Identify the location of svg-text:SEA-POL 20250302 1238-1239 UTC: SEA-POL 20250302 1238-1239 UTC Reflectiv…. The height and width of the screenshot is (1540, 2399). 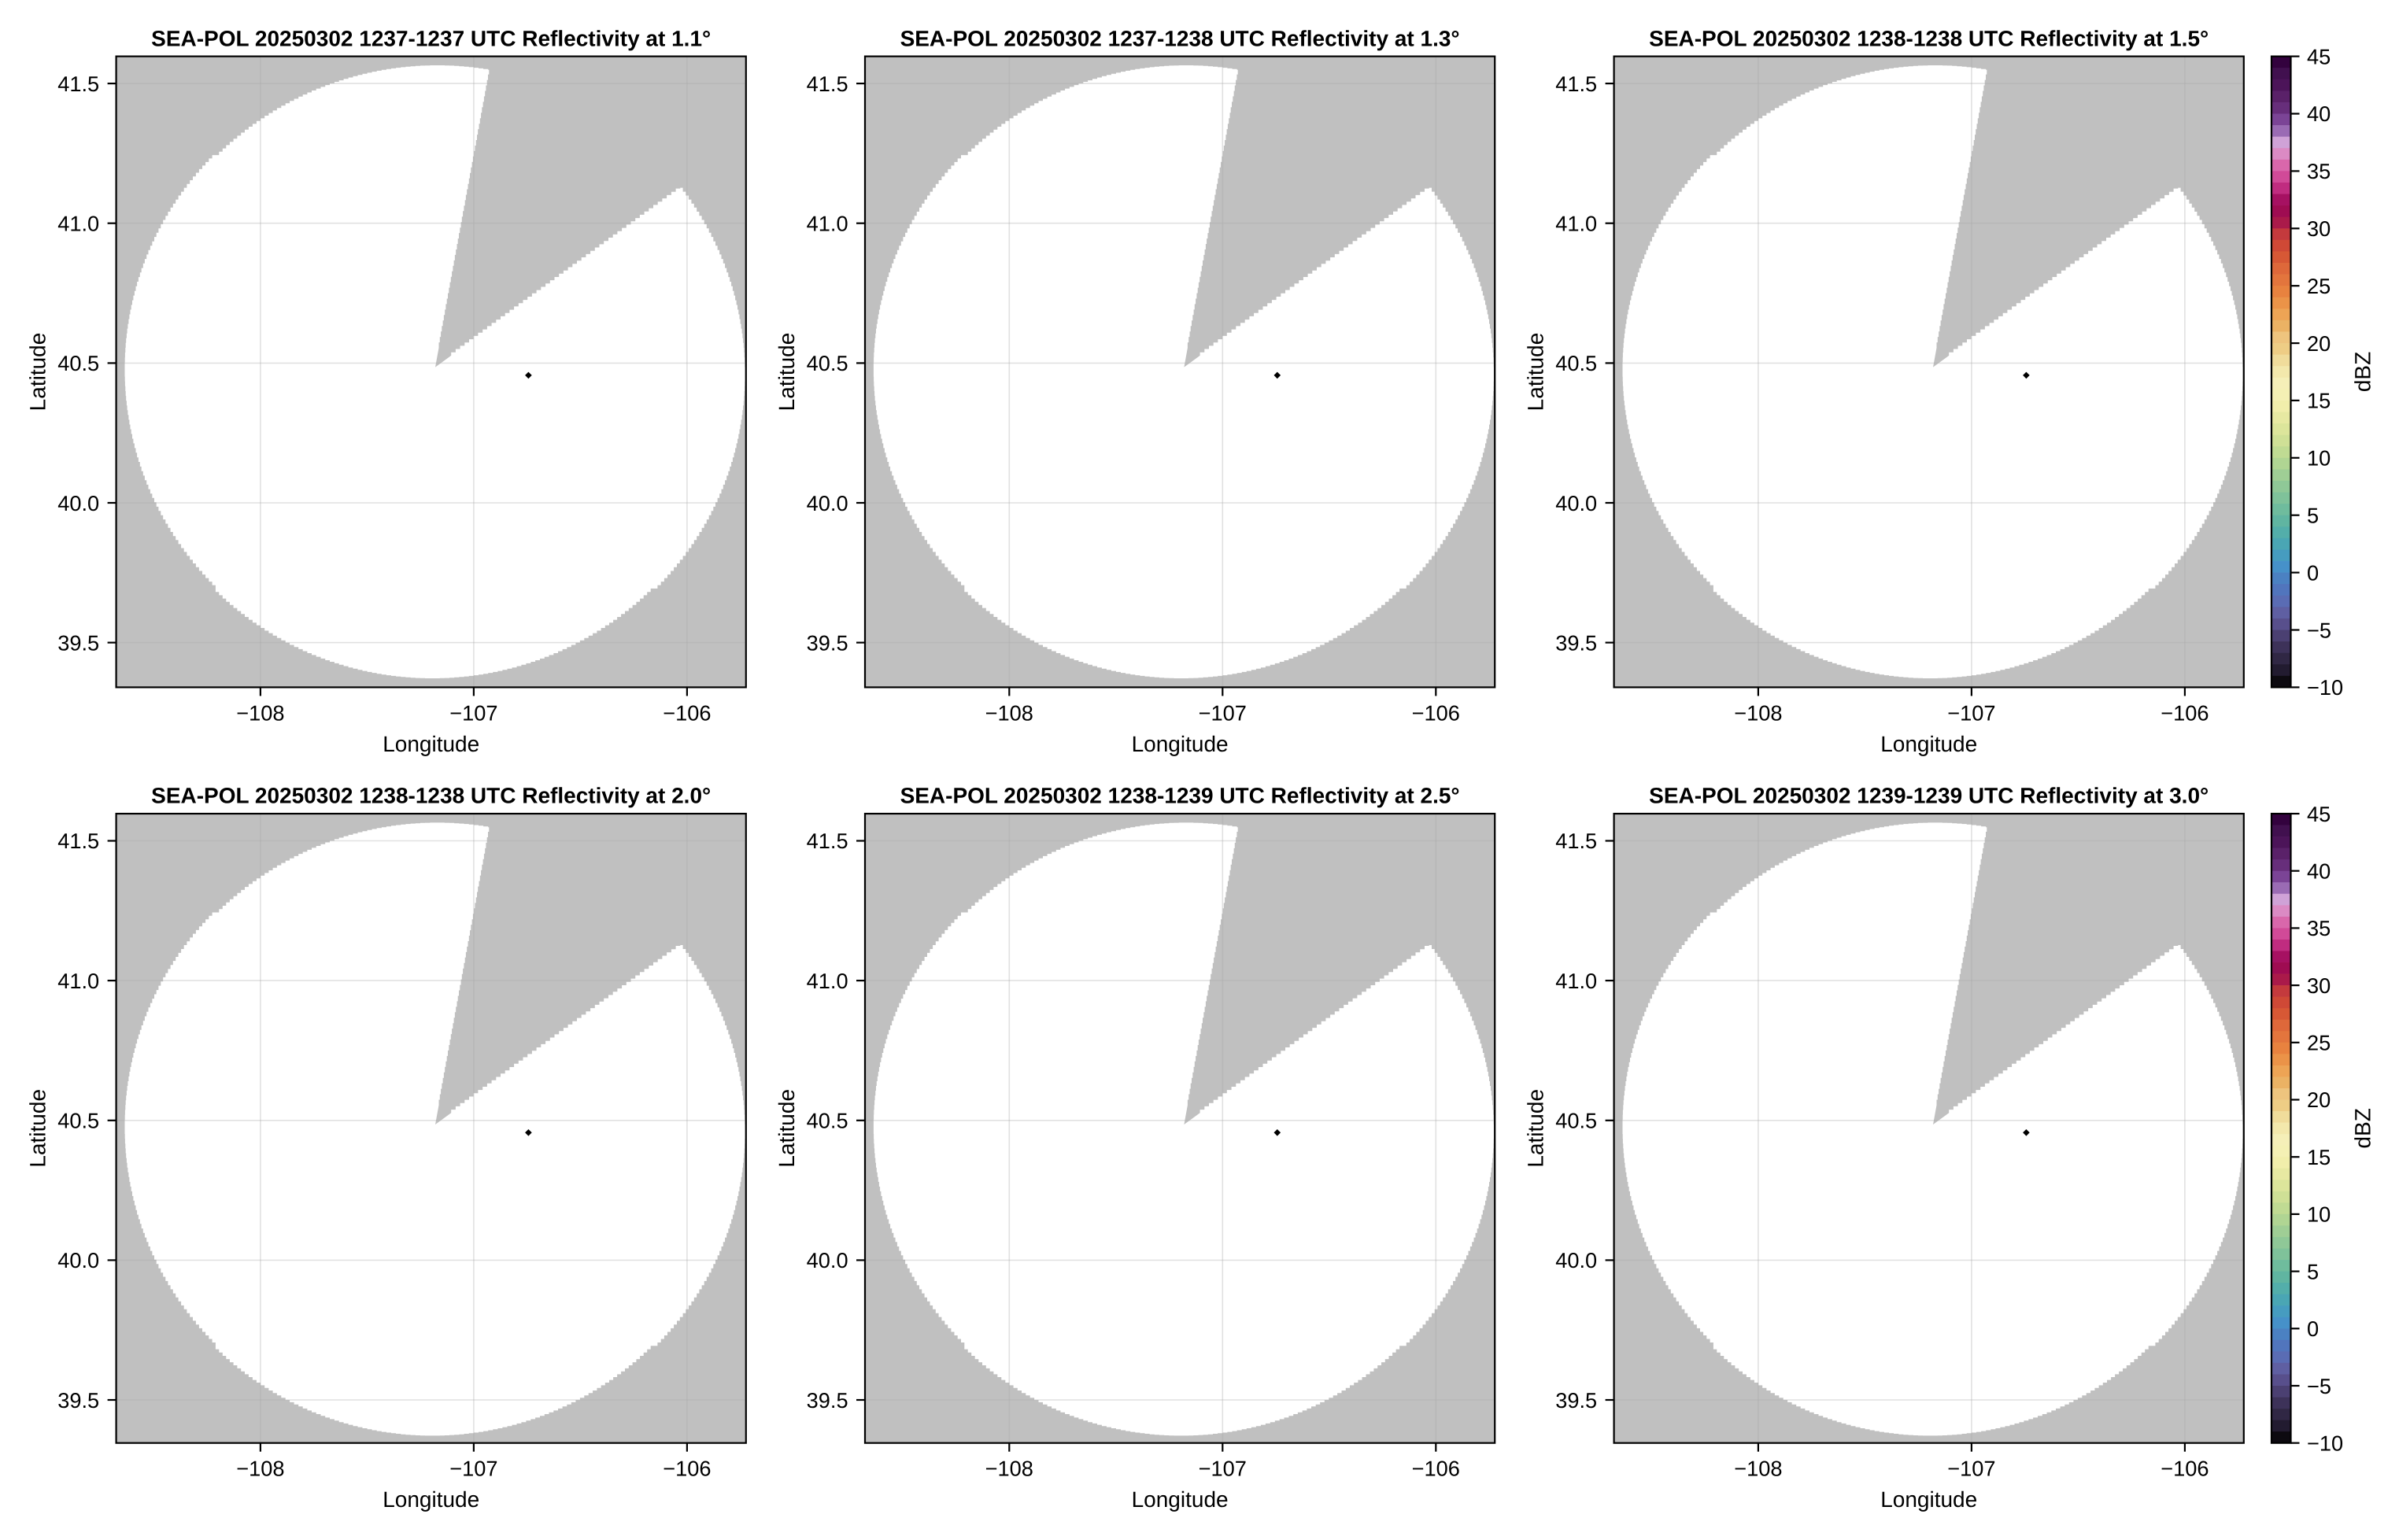
(1180, 796).